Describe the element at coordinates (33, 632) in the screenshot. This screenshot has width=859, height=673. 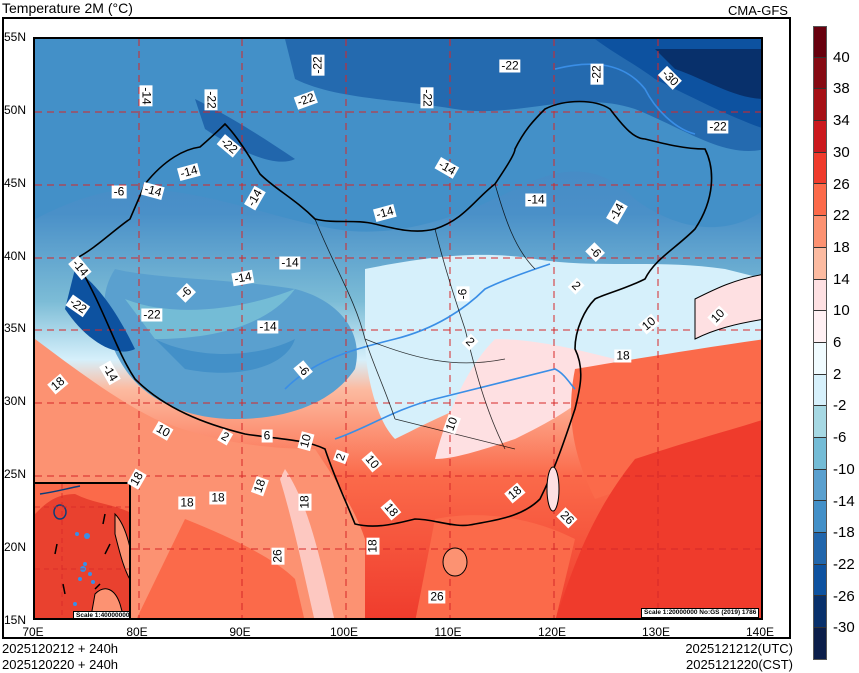
I see `lon-label-70e: 70E` at that location.